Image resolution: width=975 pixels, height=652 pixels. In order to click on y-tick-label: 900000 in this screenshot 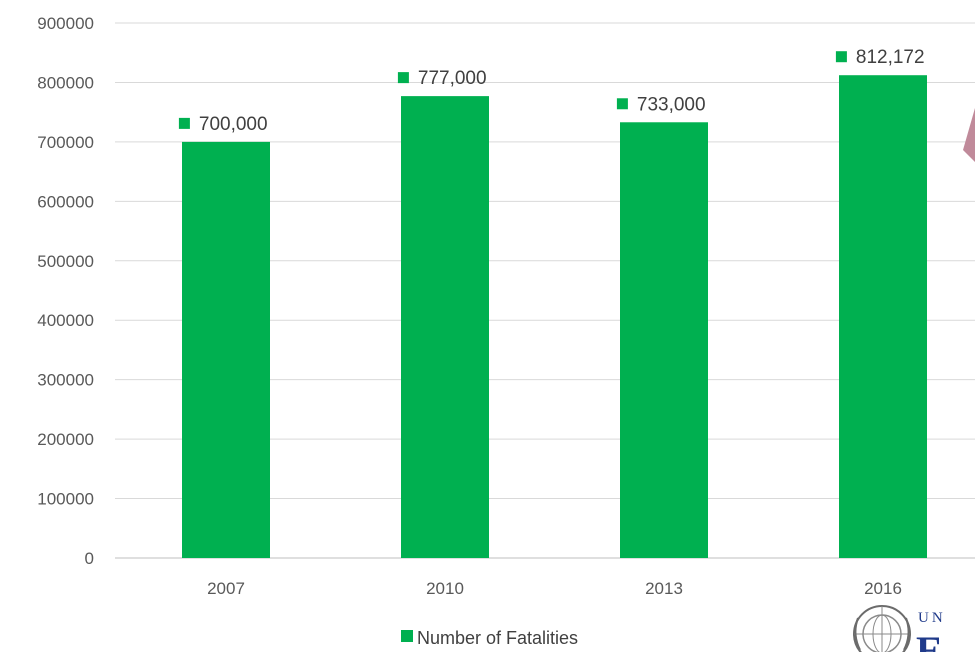, I will do `click(65, 23)`.